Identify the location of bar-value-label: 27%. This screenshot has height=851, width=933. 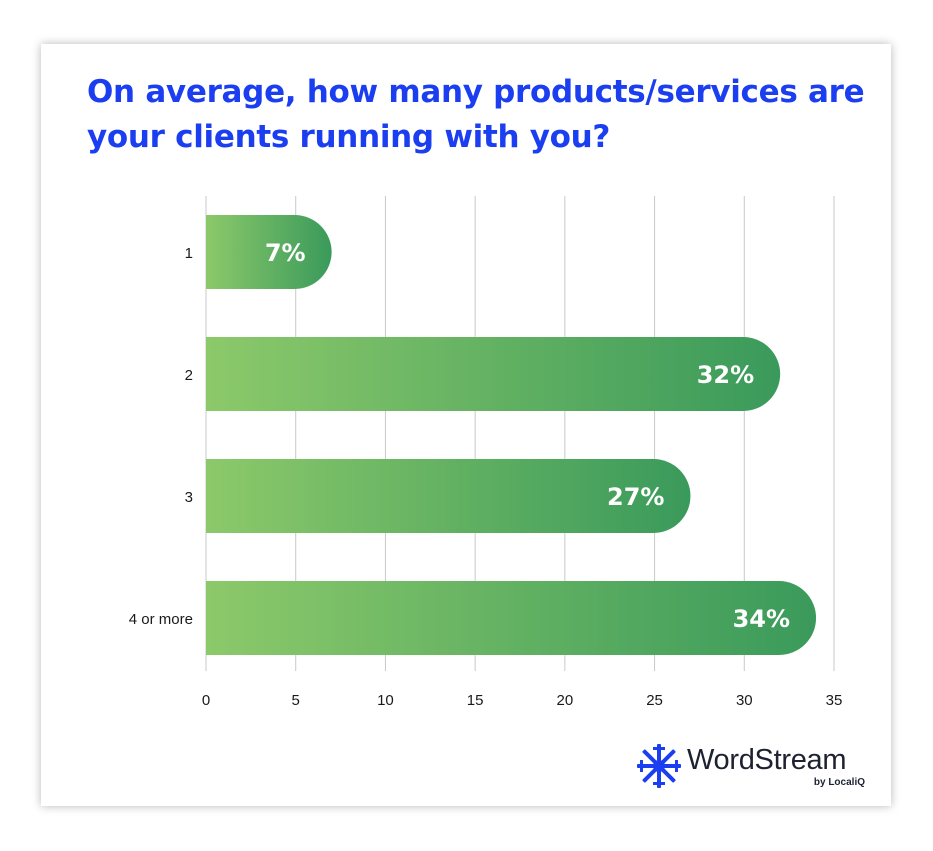
(635, 497).